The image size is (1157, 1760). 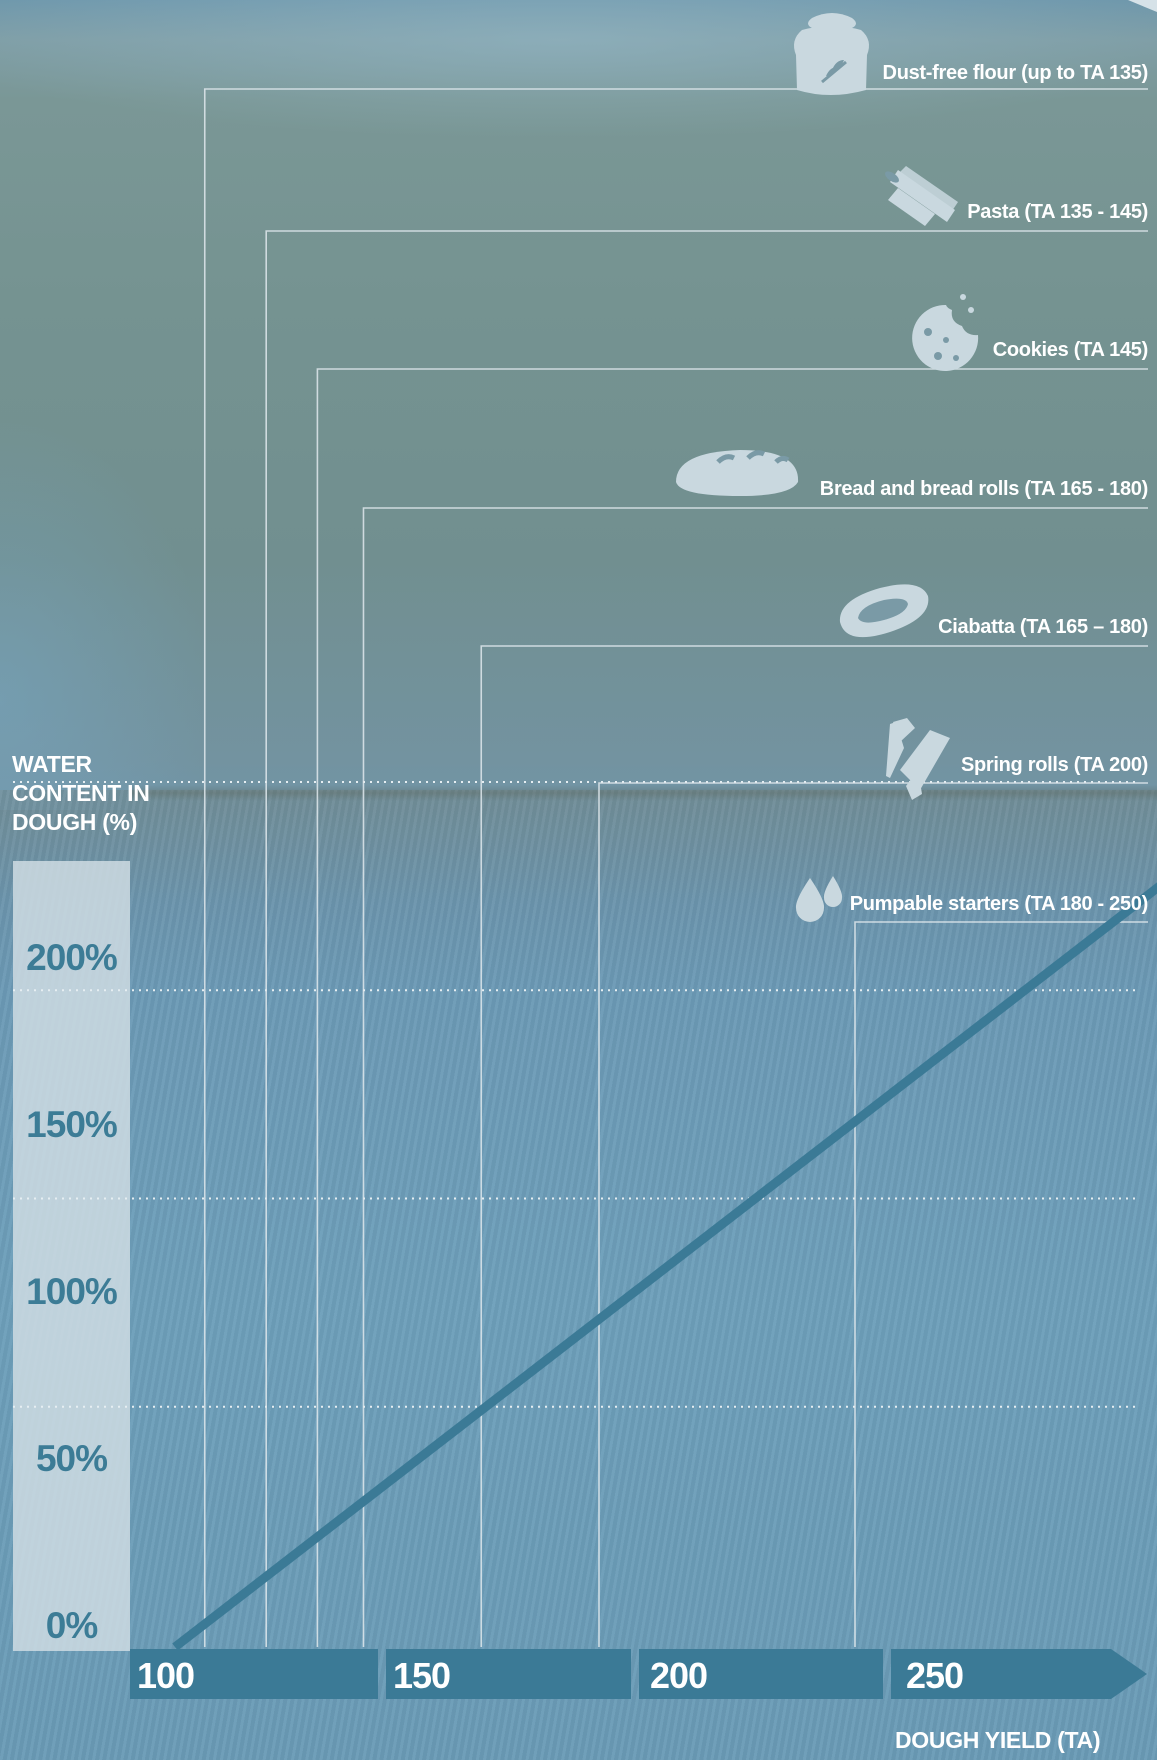 I want to click on dough-surface-edge, so click(x=643, y=793).